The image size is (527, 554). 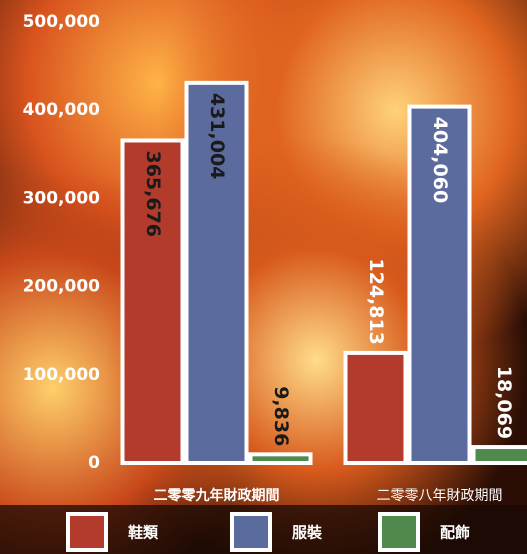 What do you see at coordinates (153, 193) in the screenshot?
I see `value-label: 365,676` at bounding box center [153, 193].